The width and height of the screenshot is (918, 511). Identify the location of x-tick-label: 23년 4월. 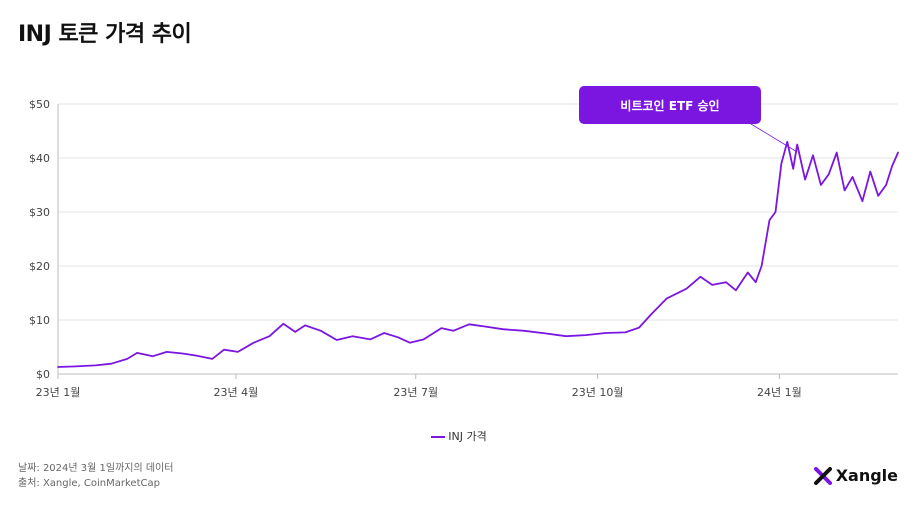
(236, 392).